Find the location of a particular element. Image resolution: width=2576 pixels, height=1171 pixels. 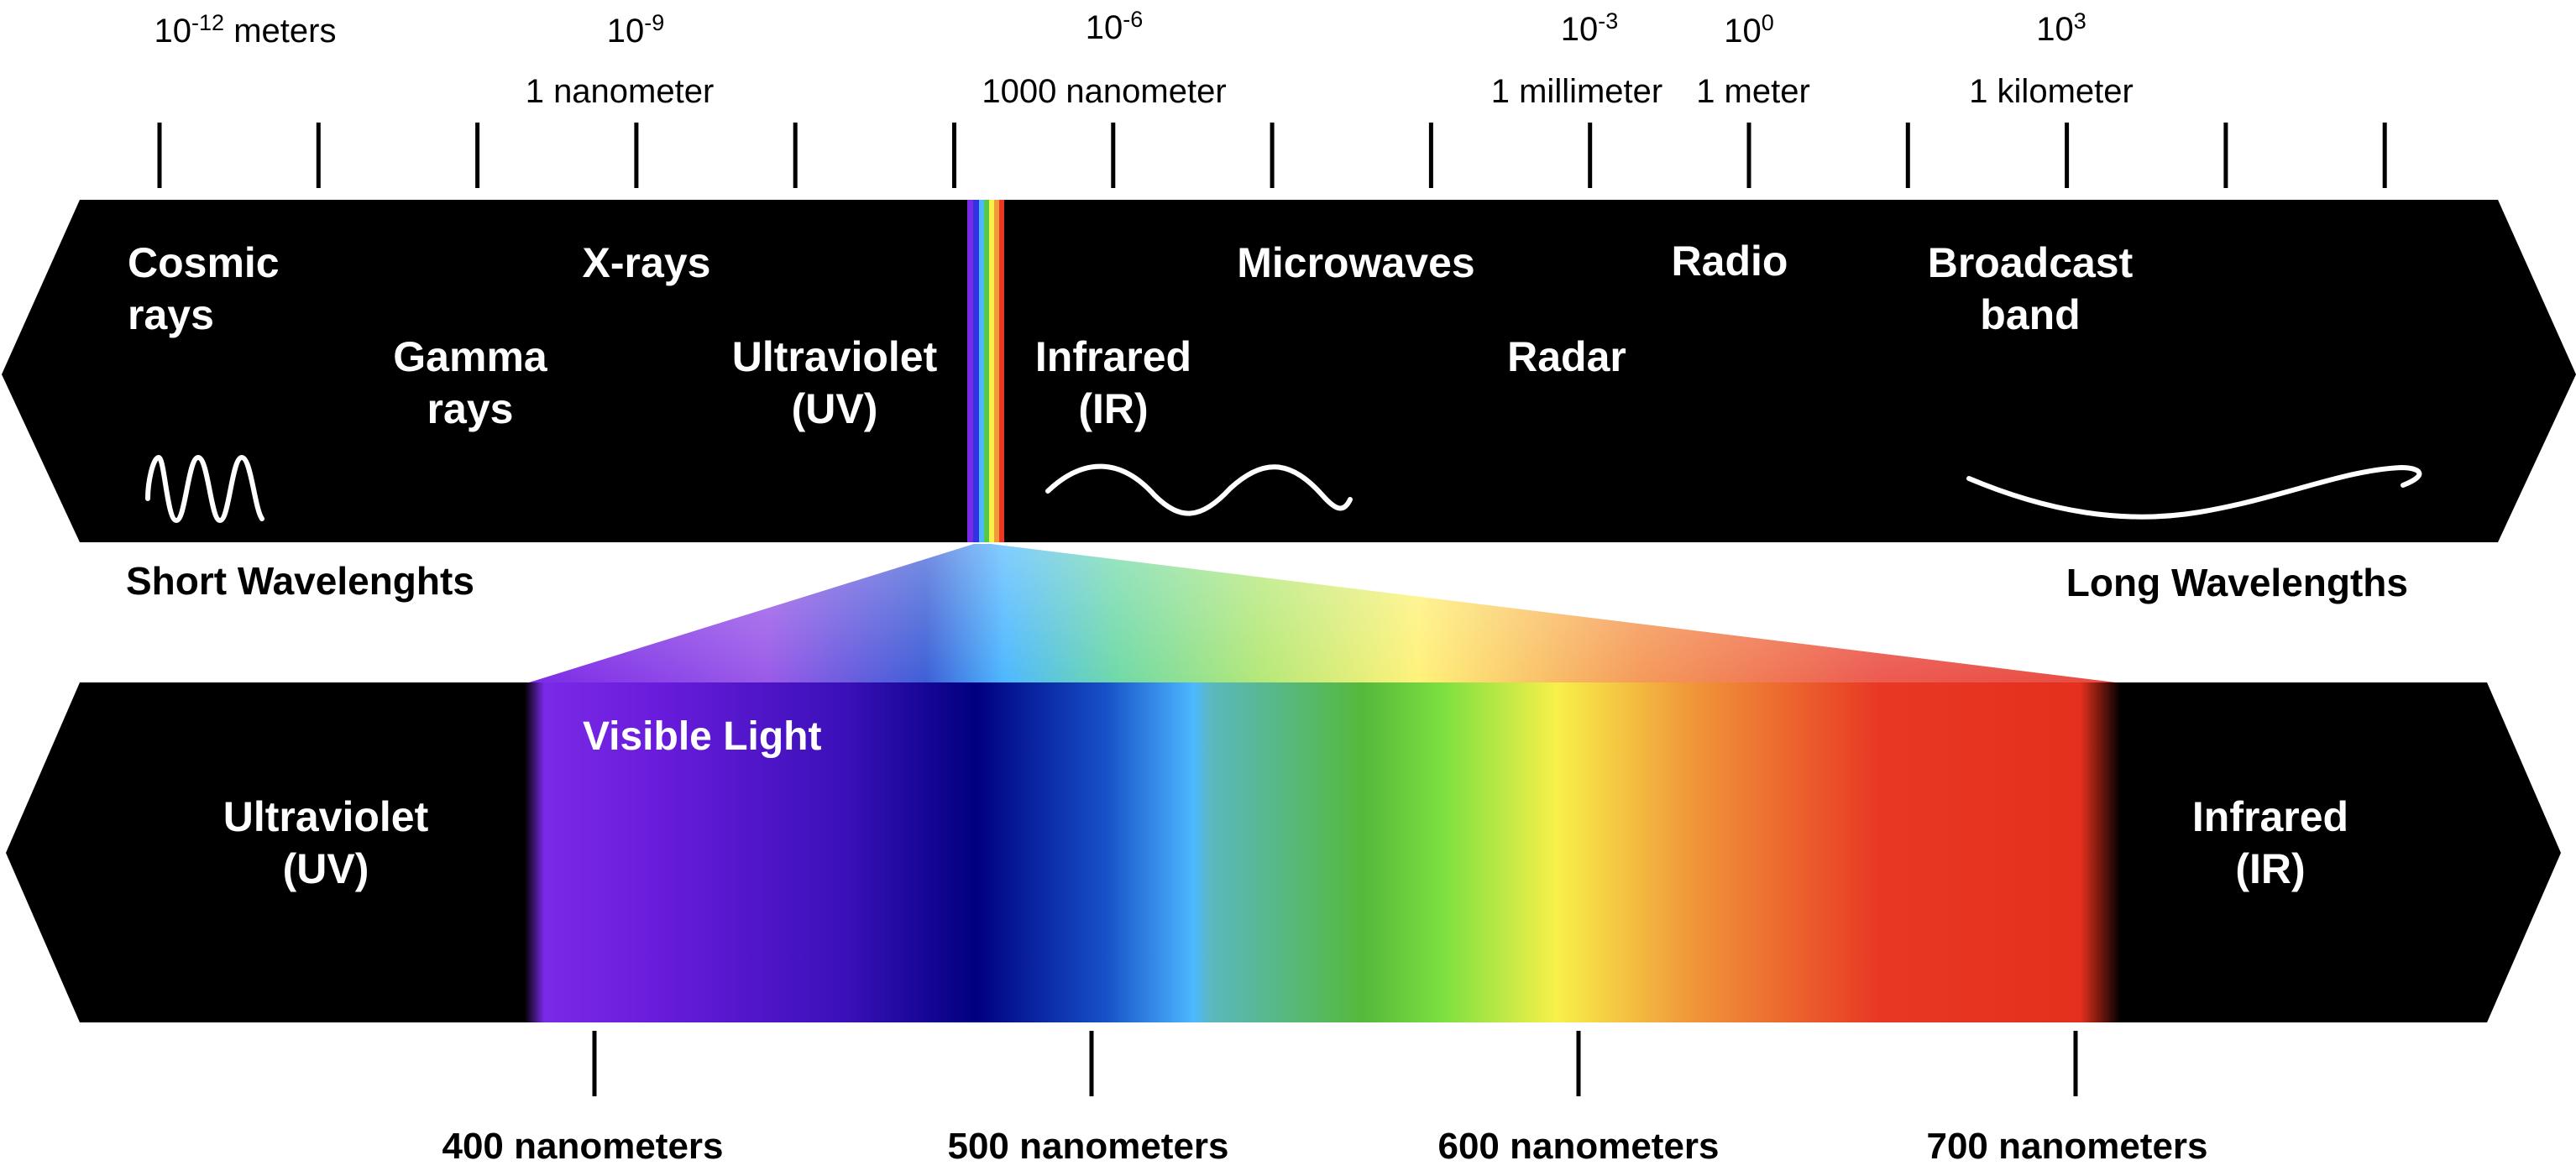

long-wave-icon is located at coordinates (2194, 492).